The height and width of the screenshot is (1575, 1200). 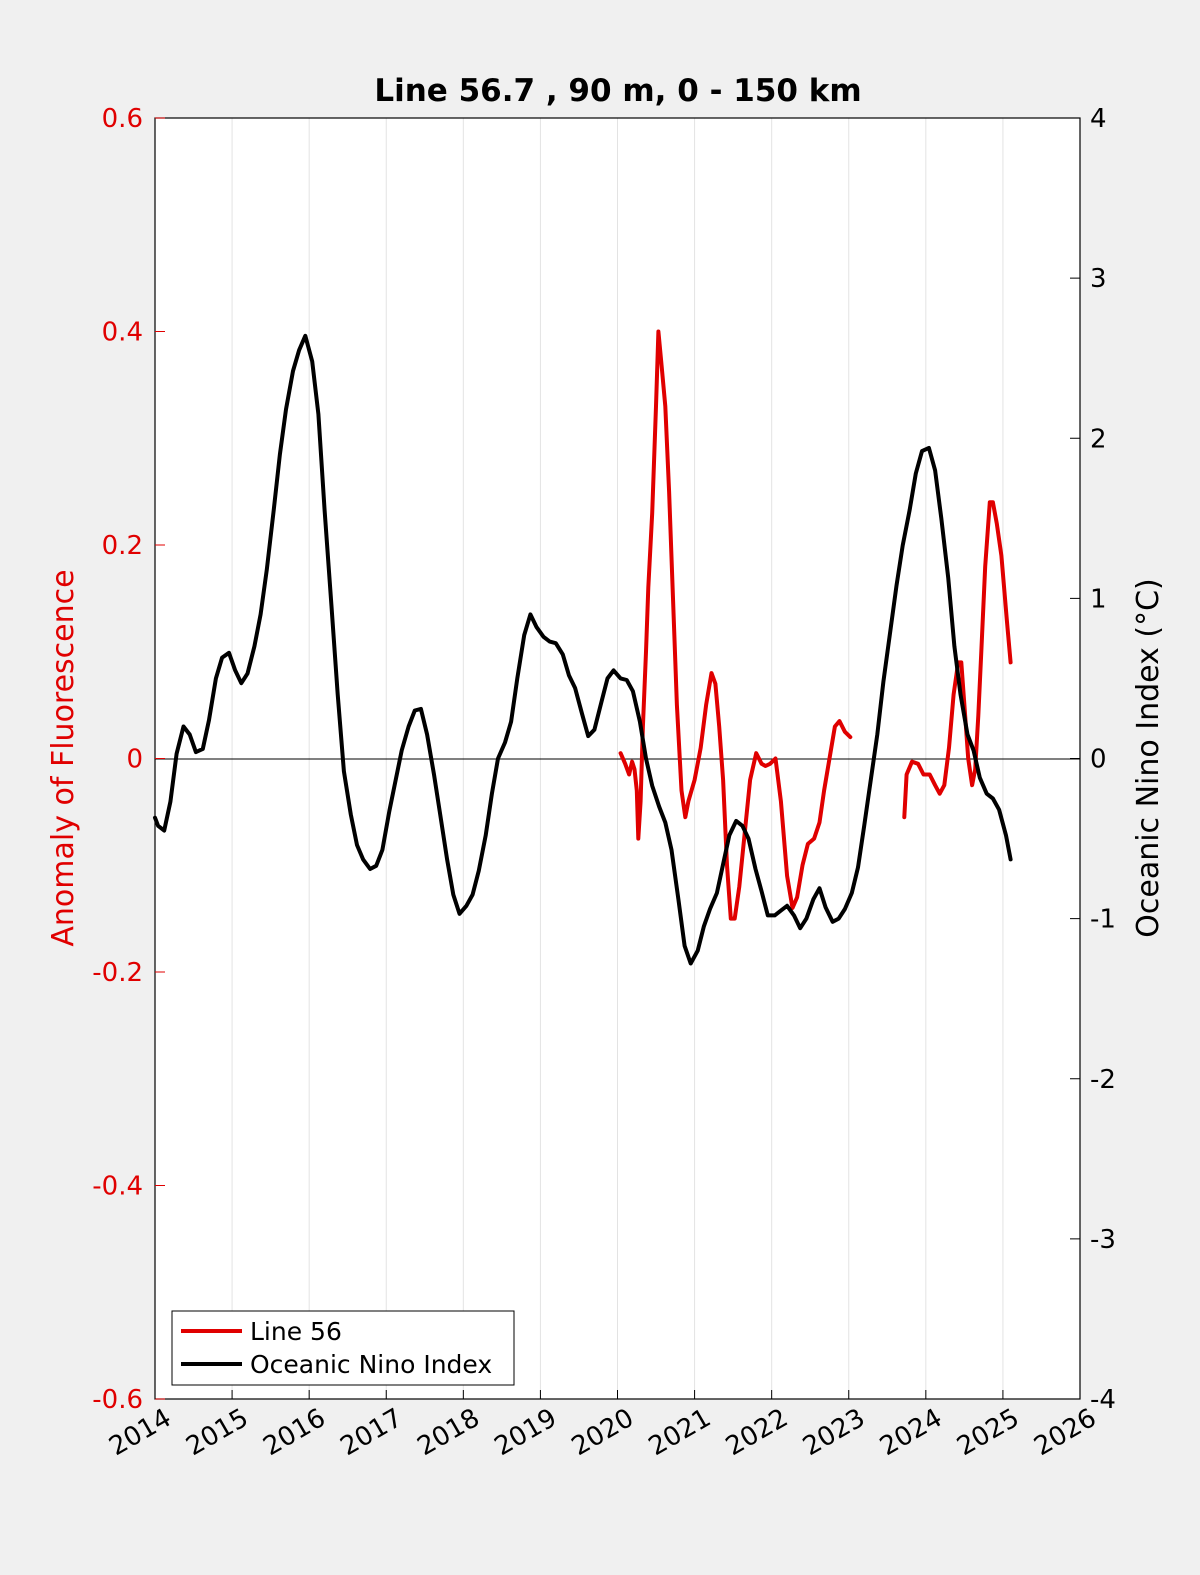 What do you see at coordinates (117, 1400) in the screenshot?
I see `left-y-tick-label: -0.6` at bounding box center [117, 1400].